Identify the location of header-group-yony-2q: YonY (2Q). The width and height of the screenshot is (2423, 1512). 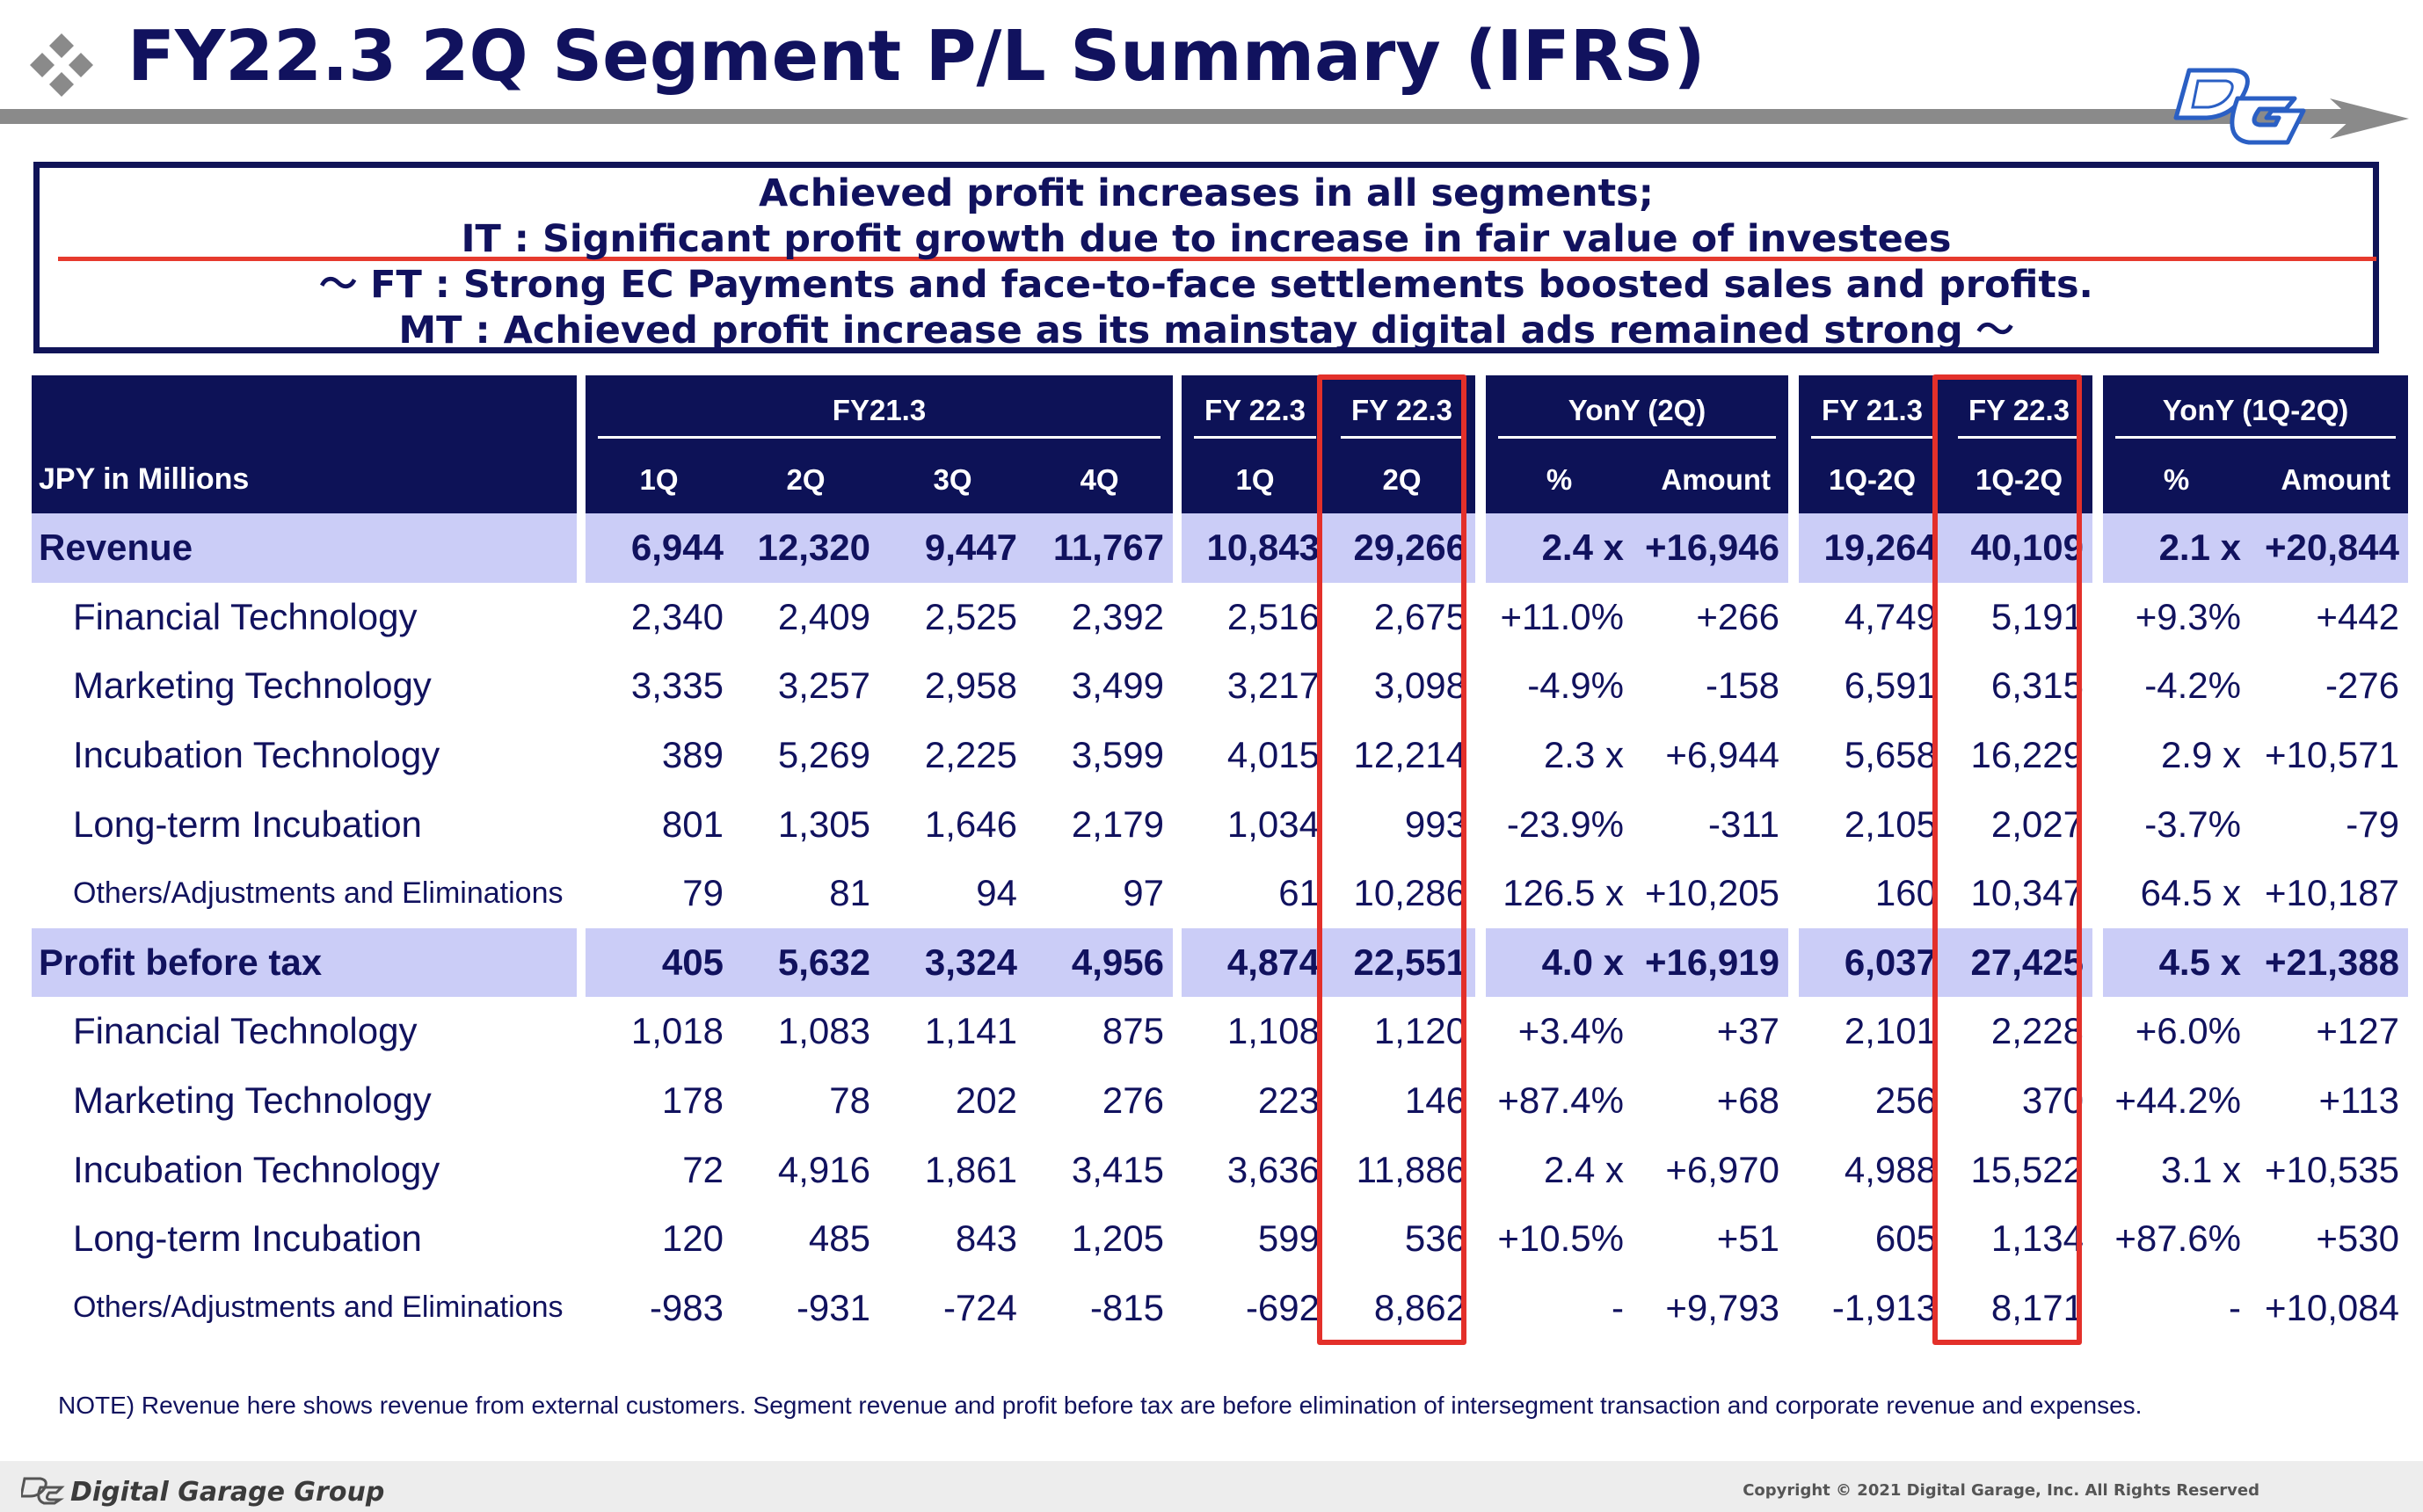
(1637, 411).